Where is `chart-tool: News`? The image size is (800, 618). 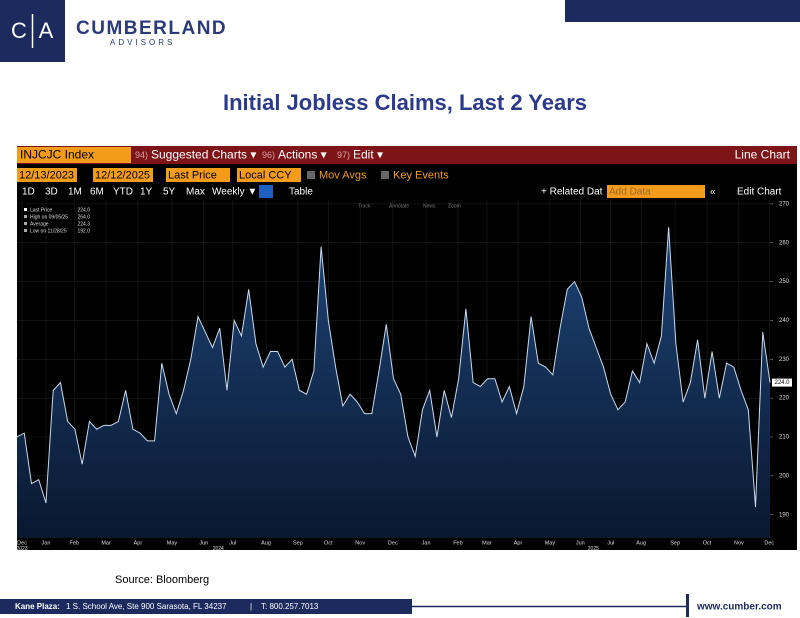 chart-tool: News is located at coordinates (429, 206).